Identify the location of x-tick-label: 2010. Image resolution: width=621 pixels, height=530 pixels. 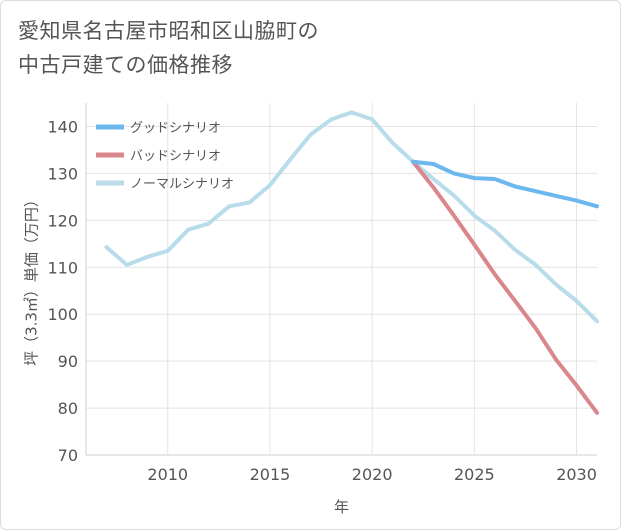
(167, 474).